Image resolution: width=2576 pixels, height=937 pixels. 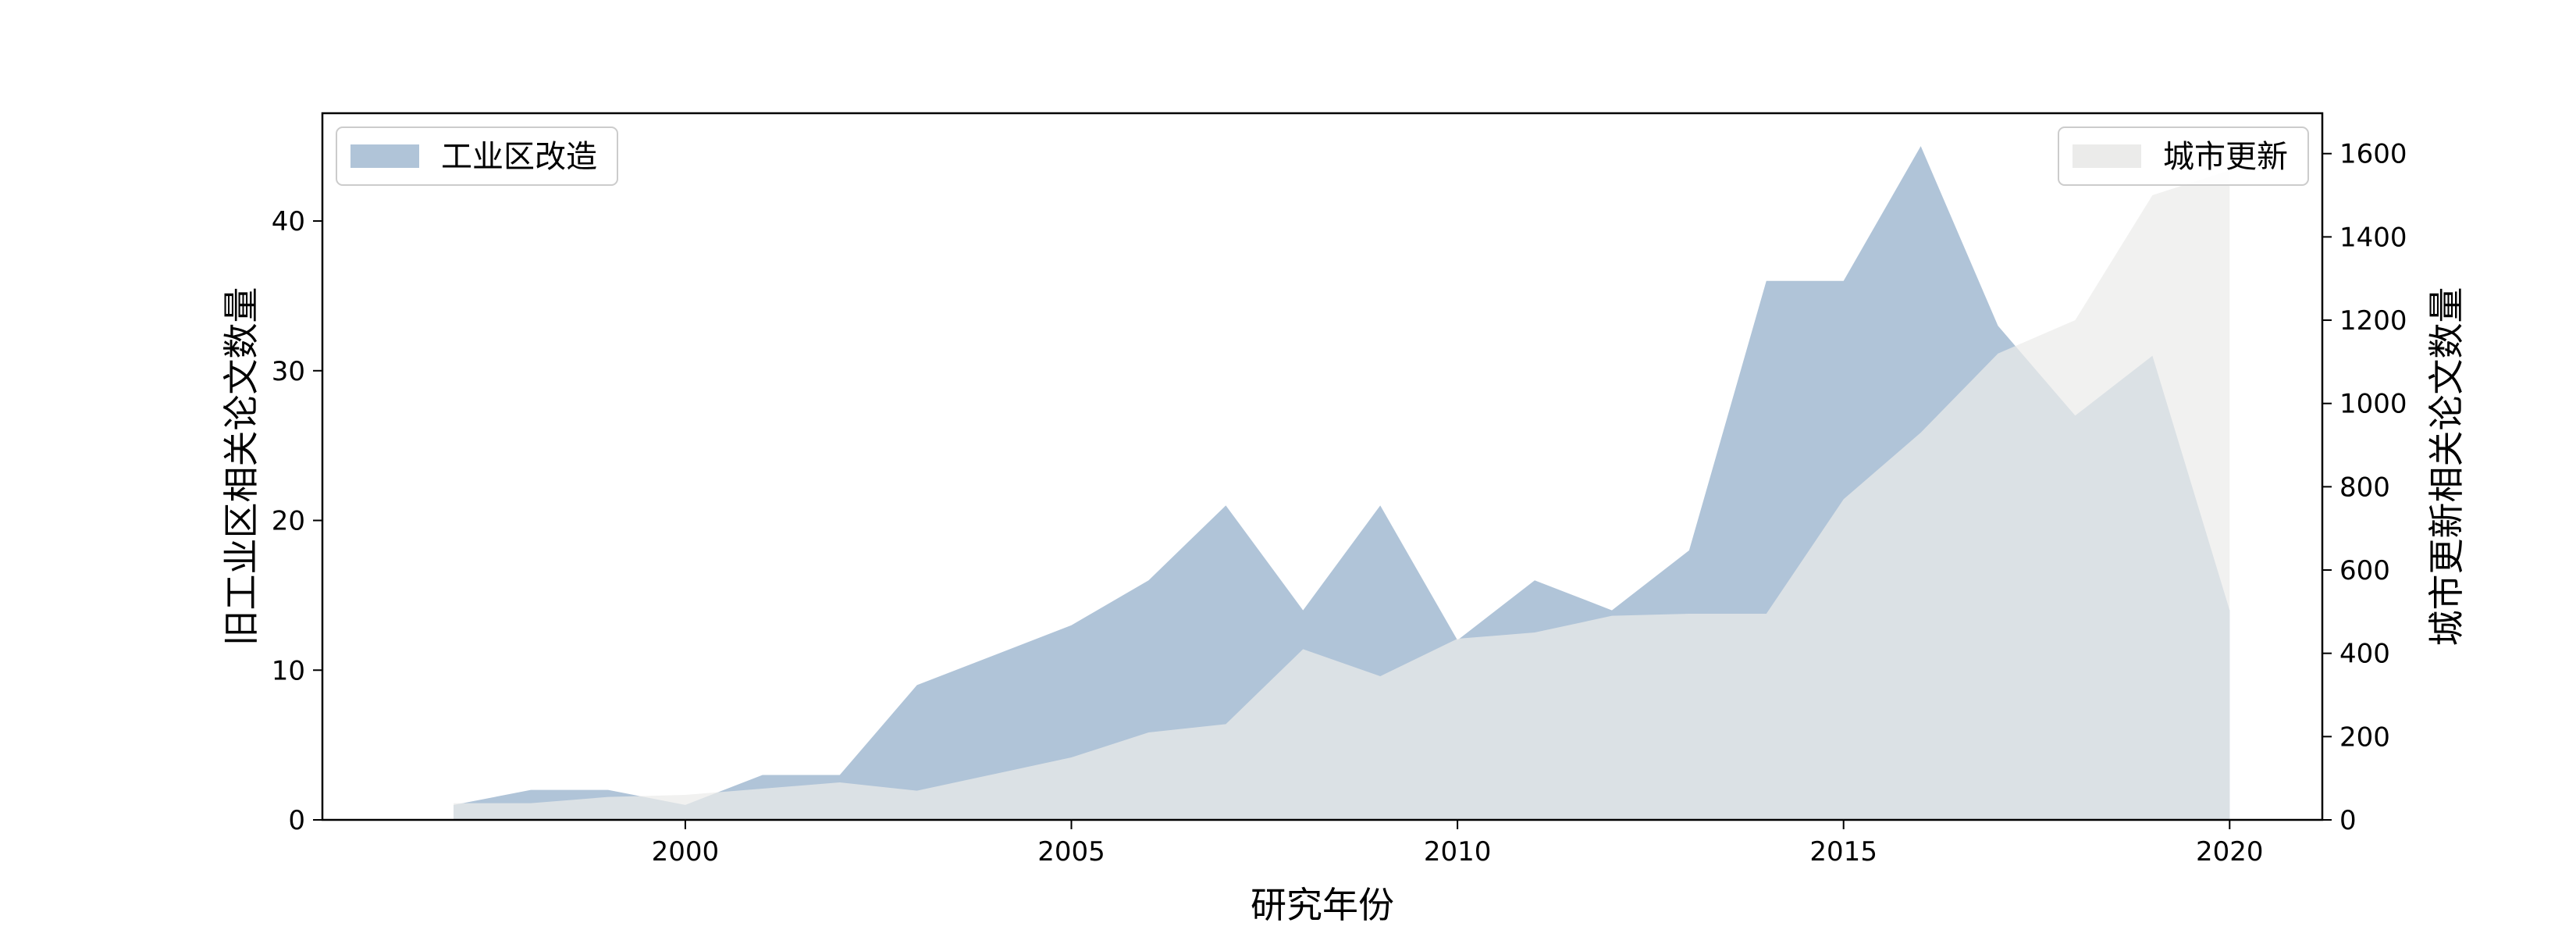 What do you see at coordinates (1071, 852) in the screenshot?
I see `x-tick-label: 2005` at bounding box center [1071, 852].